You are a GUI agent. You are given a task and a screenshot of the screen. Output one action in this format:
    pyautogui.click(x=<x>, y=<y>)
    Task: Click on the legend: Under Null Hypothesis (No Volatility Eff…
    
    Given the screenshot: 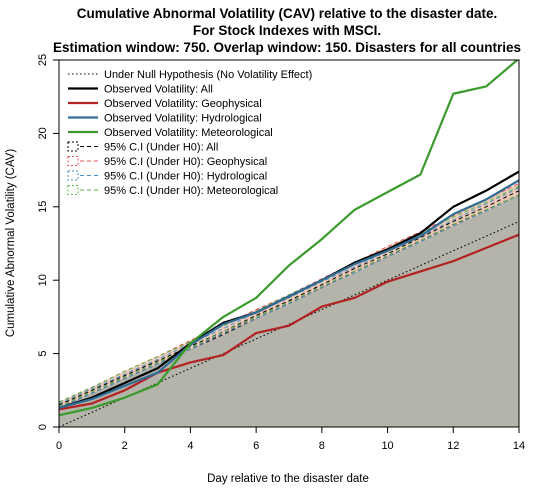 What is the action you would take?
    pyautogui.click(x=189, y=133)
    